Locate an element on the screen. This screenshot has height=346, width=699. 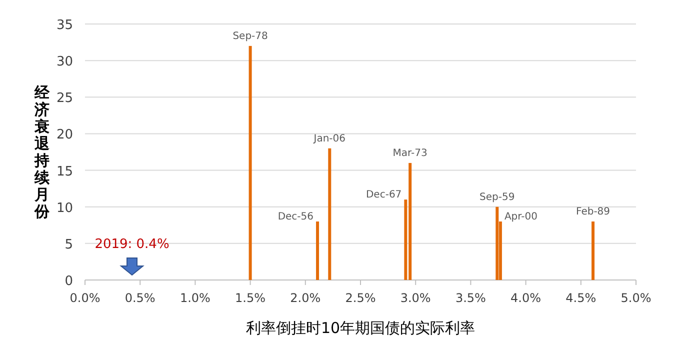
x-tick-label: 3.5% is located at coordinates (470, 298).